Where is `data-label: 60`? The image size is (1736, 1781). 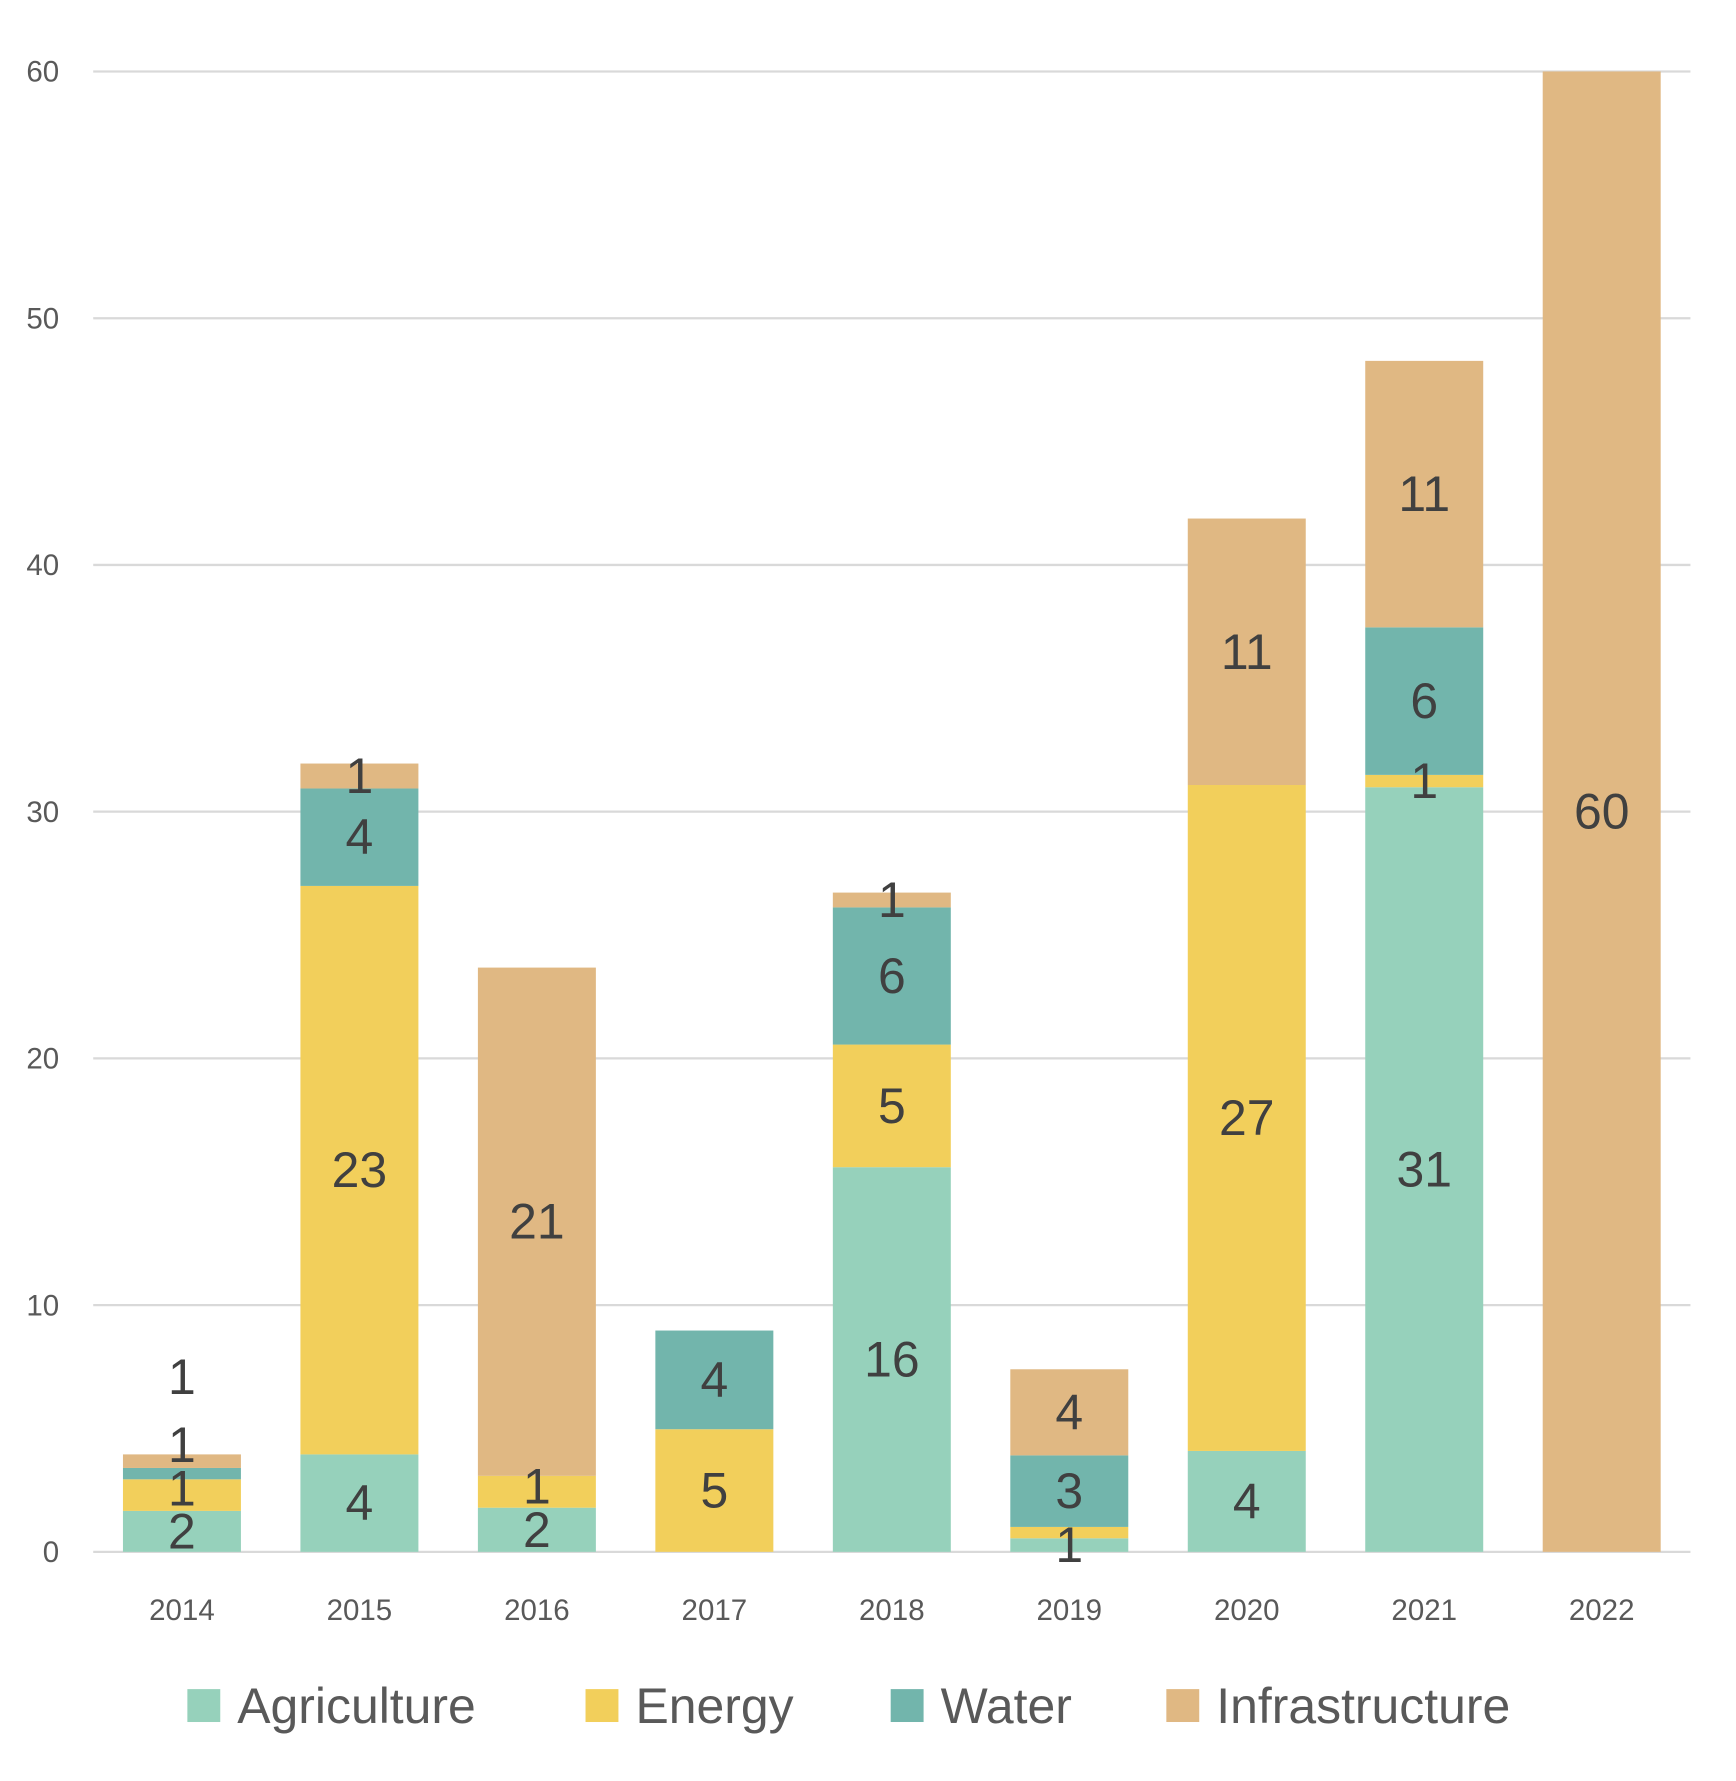 data-label: 60 is located at coordinates (1602, 812).